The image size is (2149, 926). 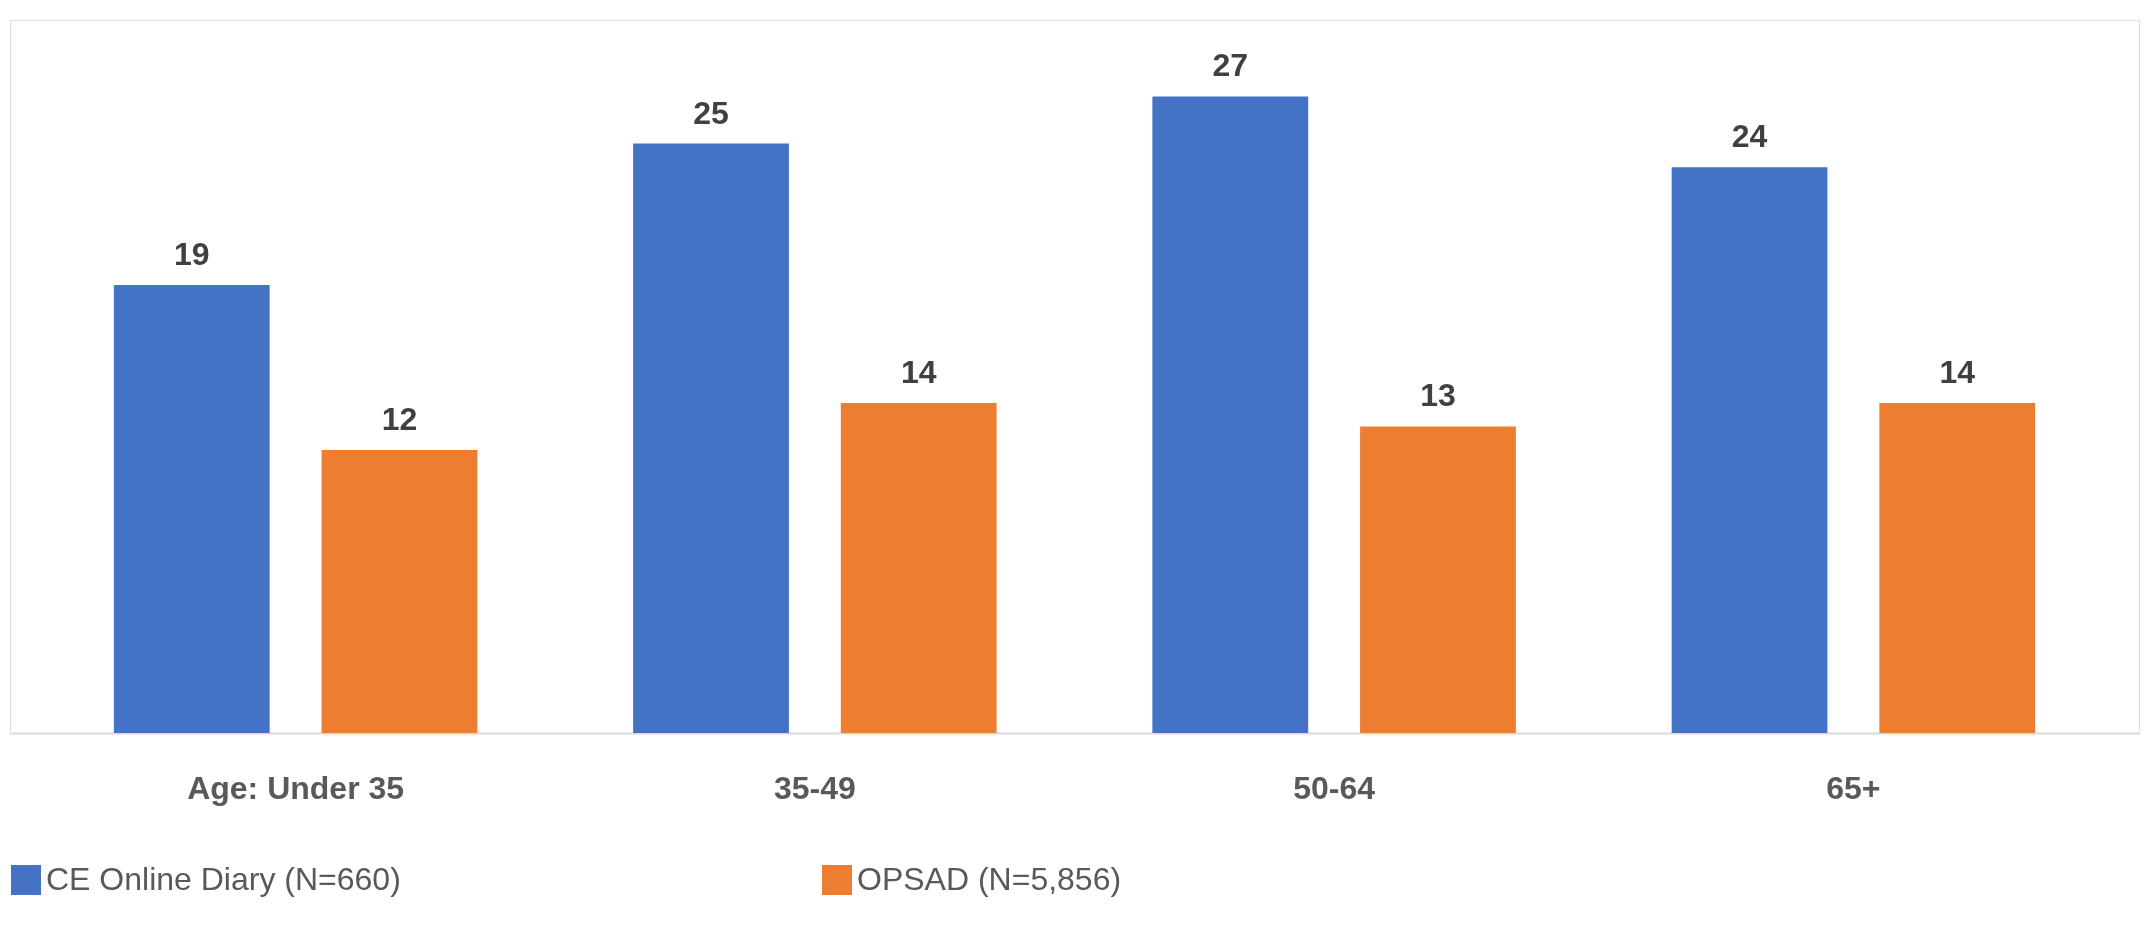 I want to click on data-label: 25, so click(x=711, y=112).